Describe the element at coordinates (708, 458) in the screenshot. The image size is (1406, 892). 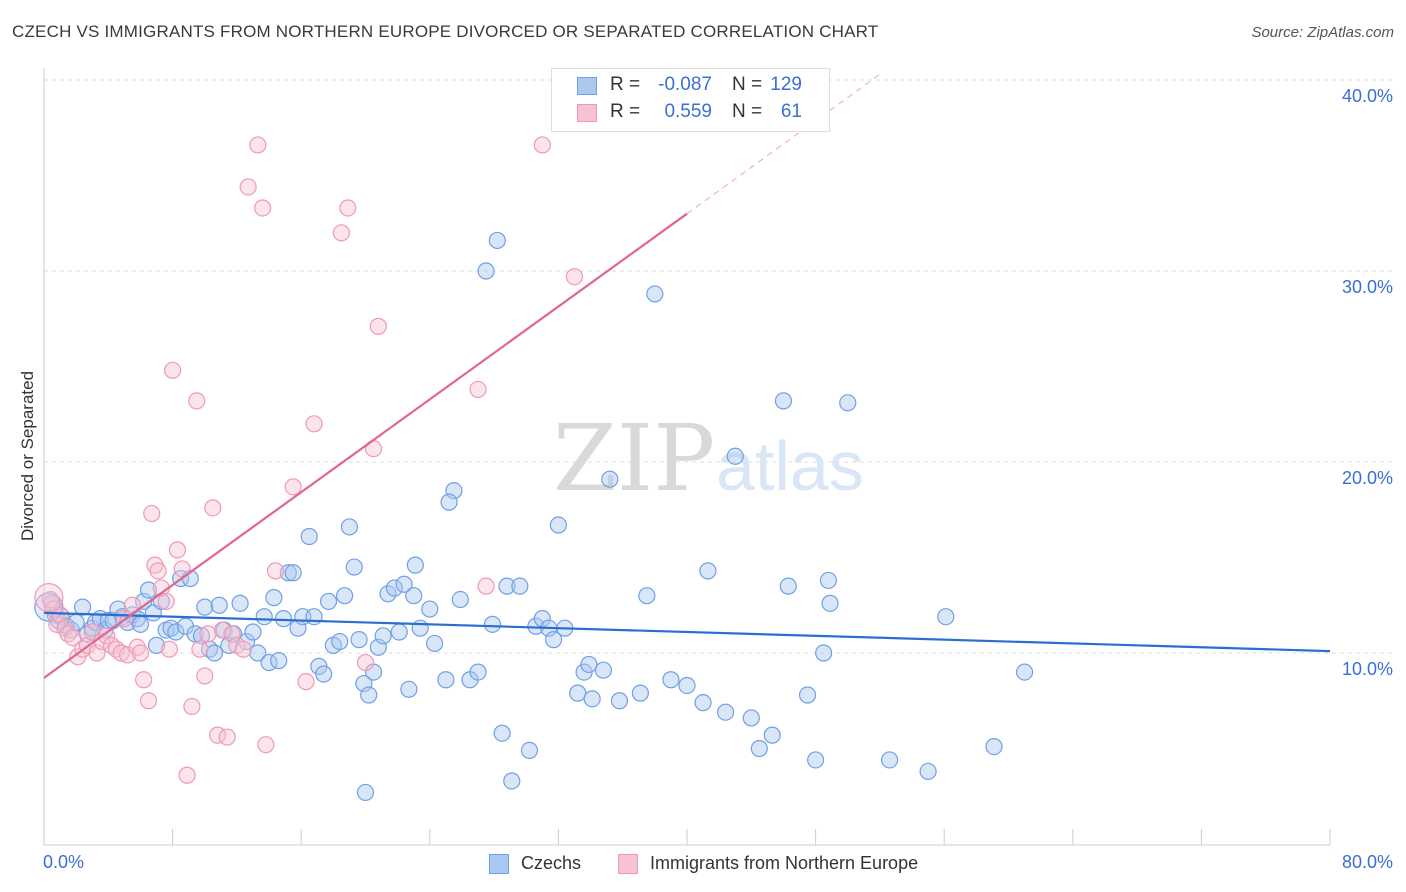
I see `watermark: ZIP atlas` at that location.